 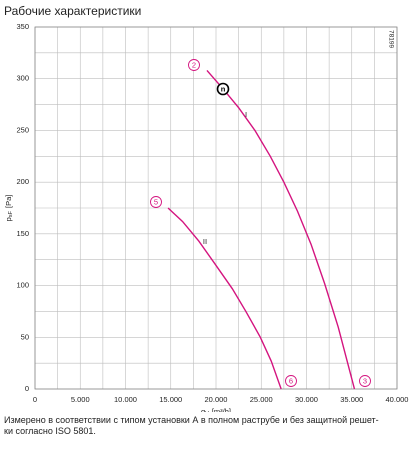 I want to click on y-tick-label: 250, so click(x=22, y=129).